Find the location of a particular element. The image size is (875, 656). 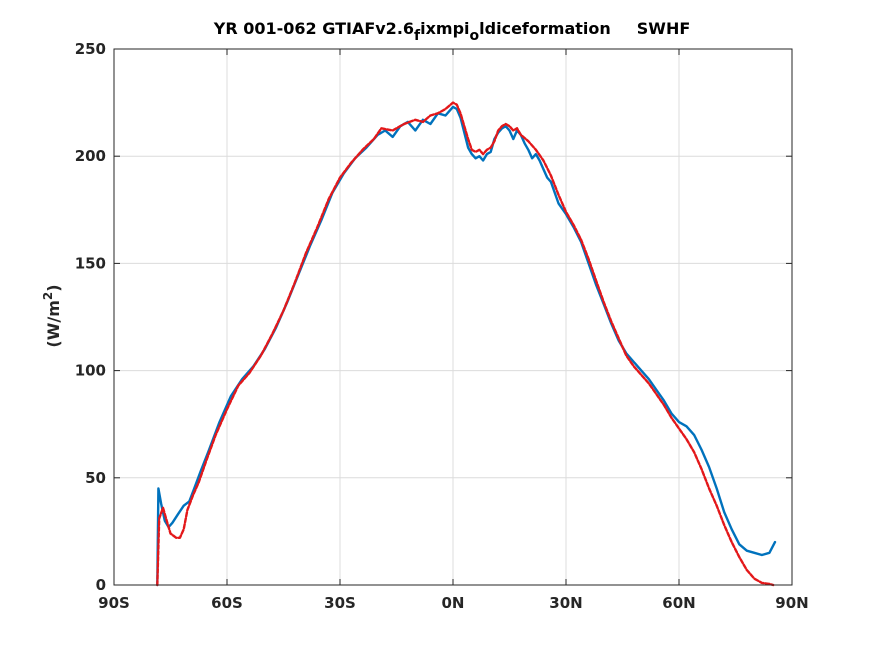

title-sub-o: o is located at coordinates (475, 36).